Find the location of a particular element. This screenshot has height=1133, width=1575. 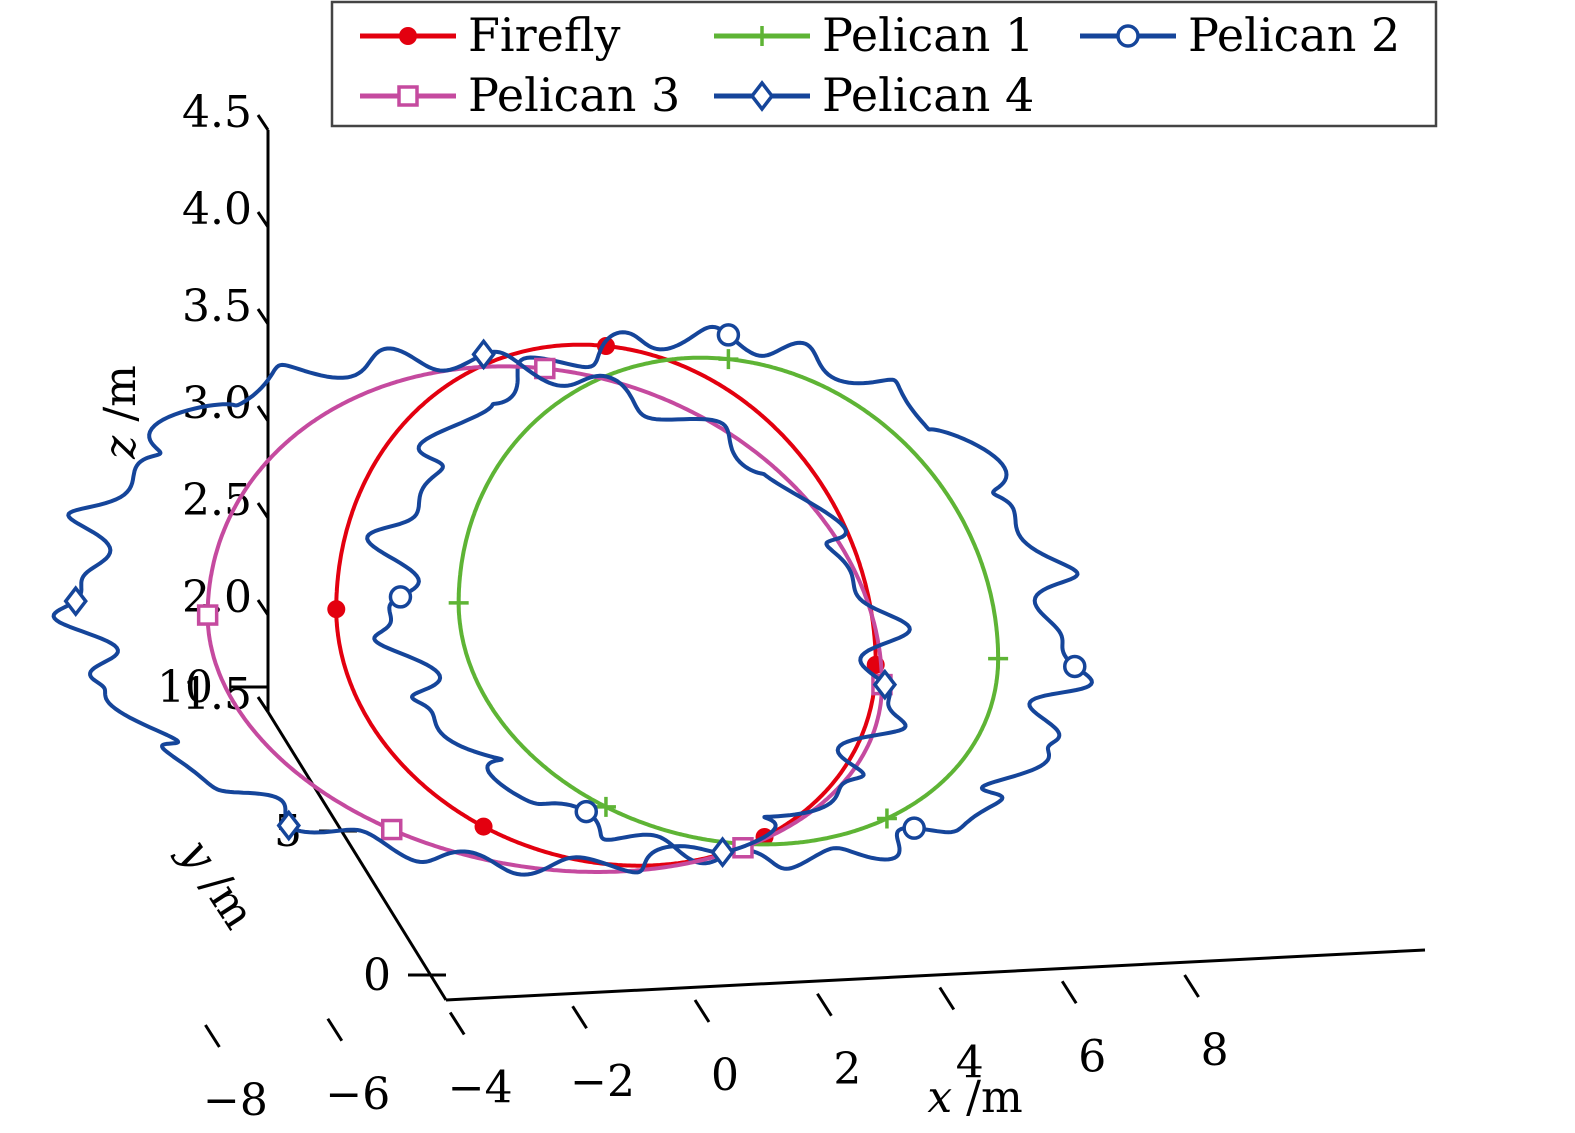

x-tick-label: 8 is located at coordinates (1215, 1050).